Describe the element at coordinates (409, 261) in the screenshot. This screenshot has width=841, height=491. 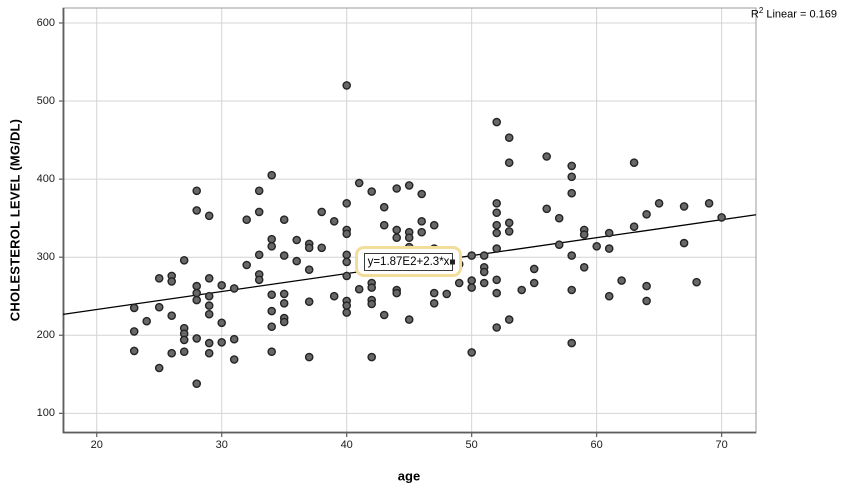
I see `equation-label: y=1.87E2+2.3*x` at that location.